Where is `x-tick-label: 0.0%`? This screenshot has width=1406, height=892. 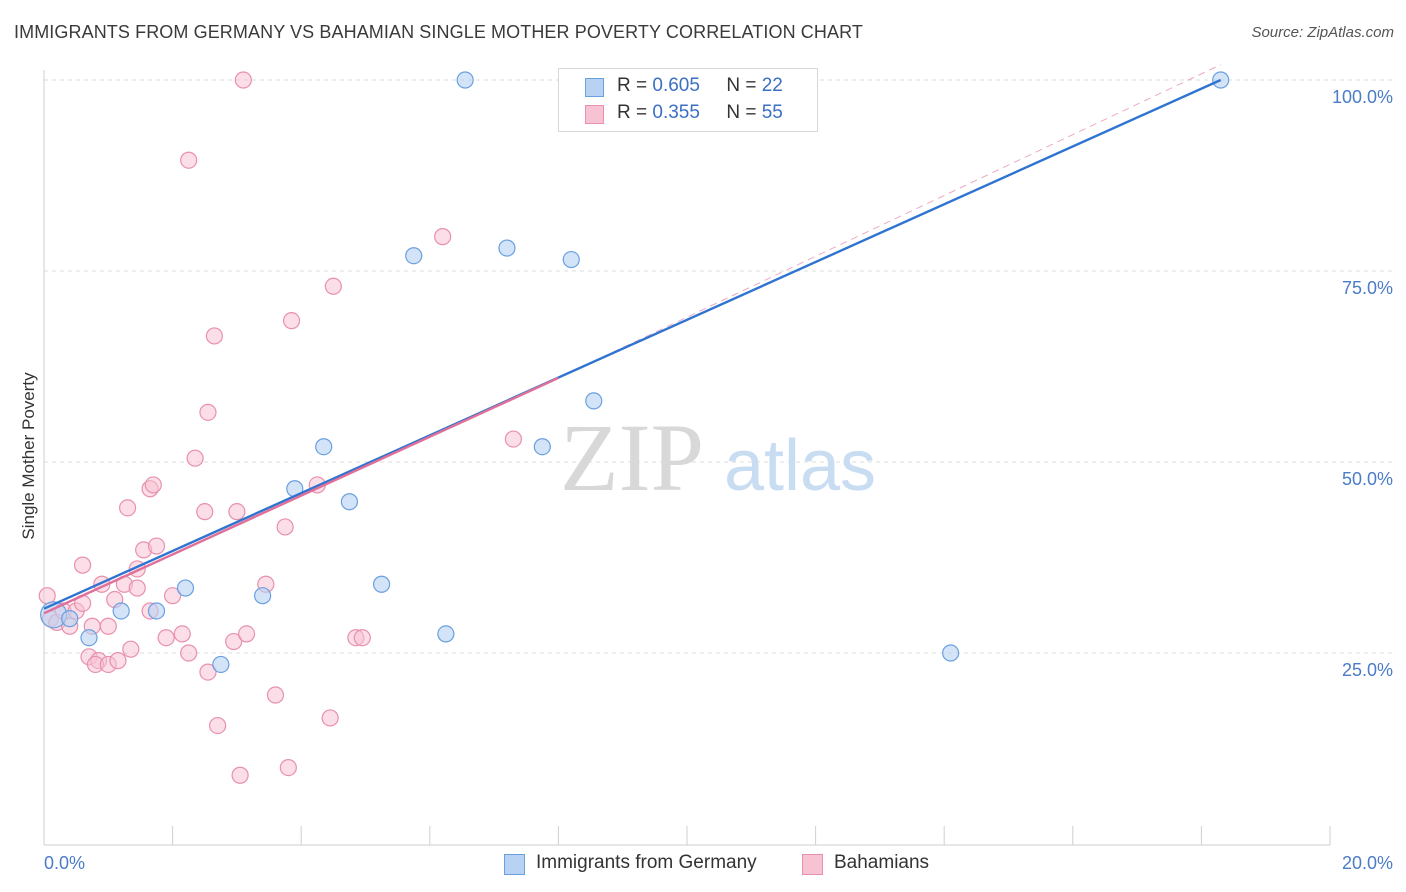
x-tick-label: 0.0% is located at coordinates (64, 863).